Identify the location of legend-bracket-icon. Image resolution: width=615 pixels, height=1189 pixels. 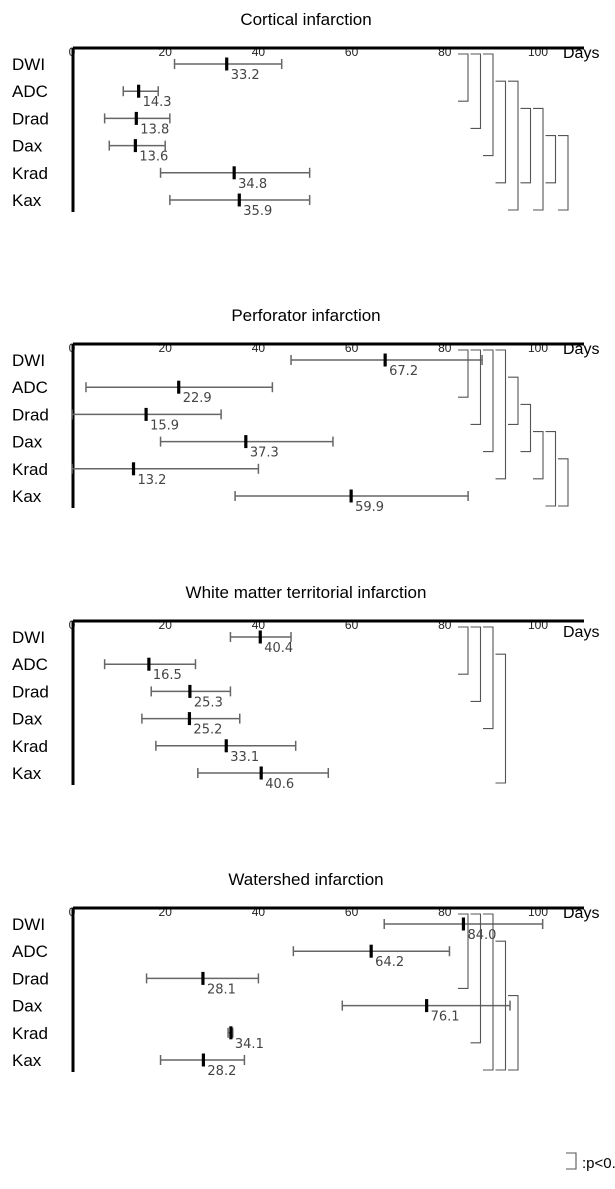
(571, 1161).